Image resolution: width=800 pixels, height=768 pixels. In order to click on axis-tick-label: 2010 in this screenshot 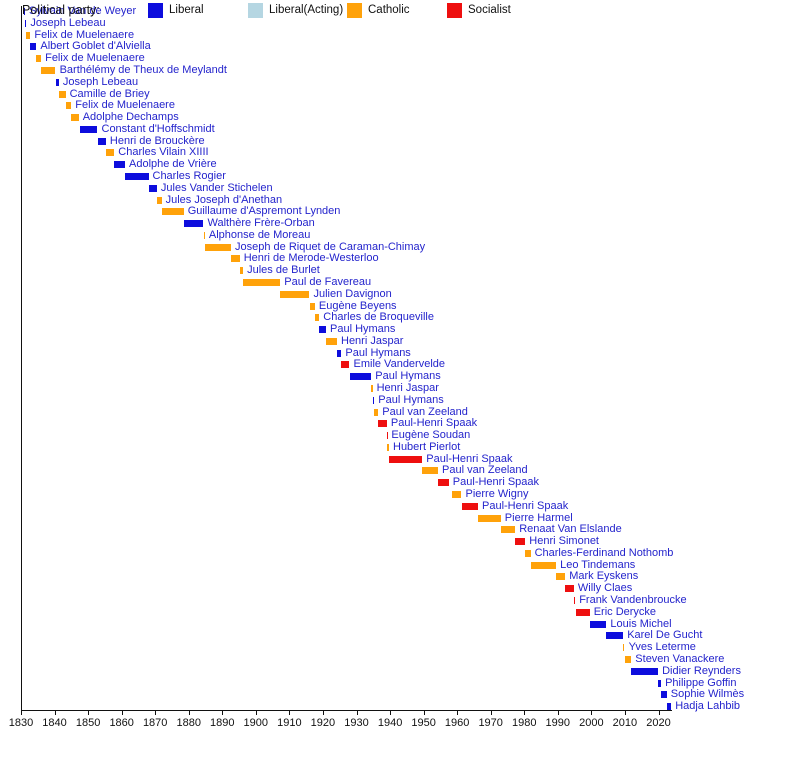, I will do `click(625, 723)`.